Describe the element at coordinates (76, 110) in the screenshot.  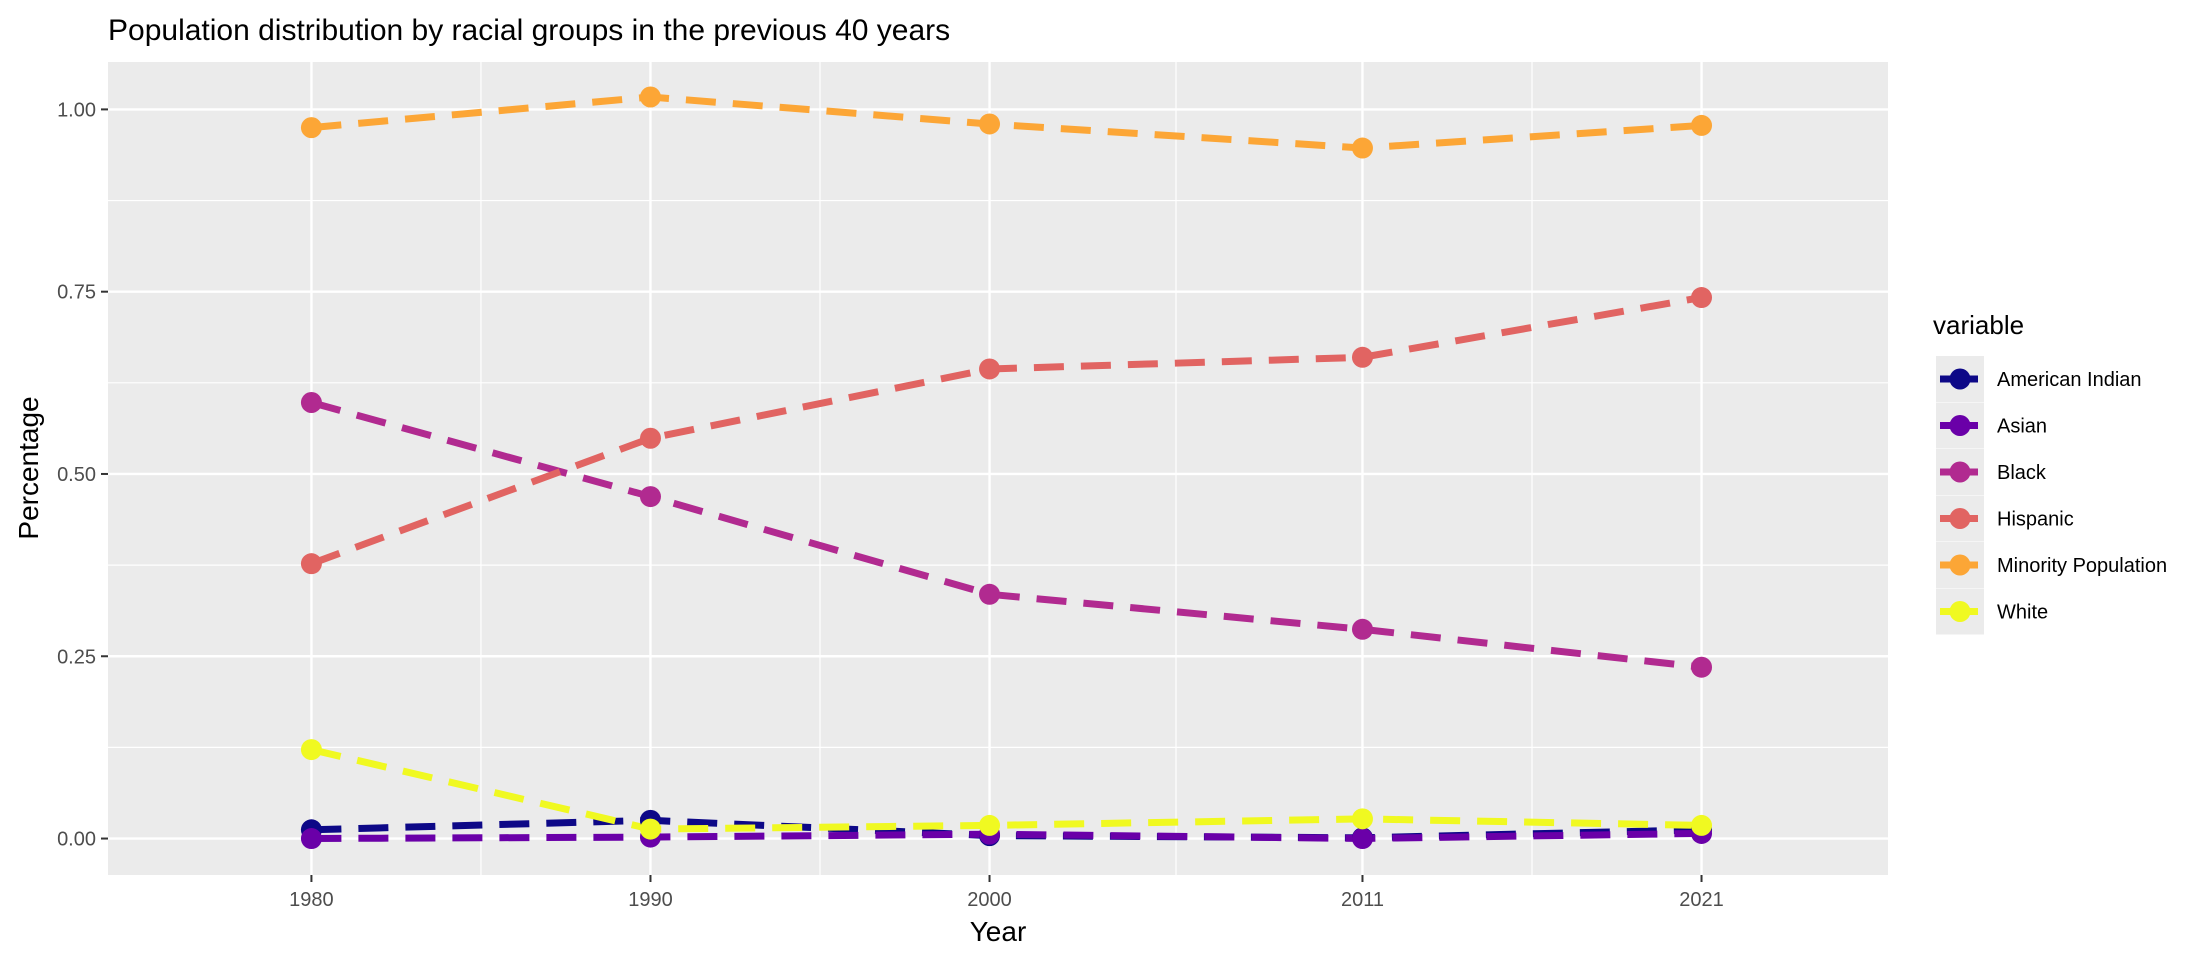
I see `y-tick-label: 1.00` at that location.